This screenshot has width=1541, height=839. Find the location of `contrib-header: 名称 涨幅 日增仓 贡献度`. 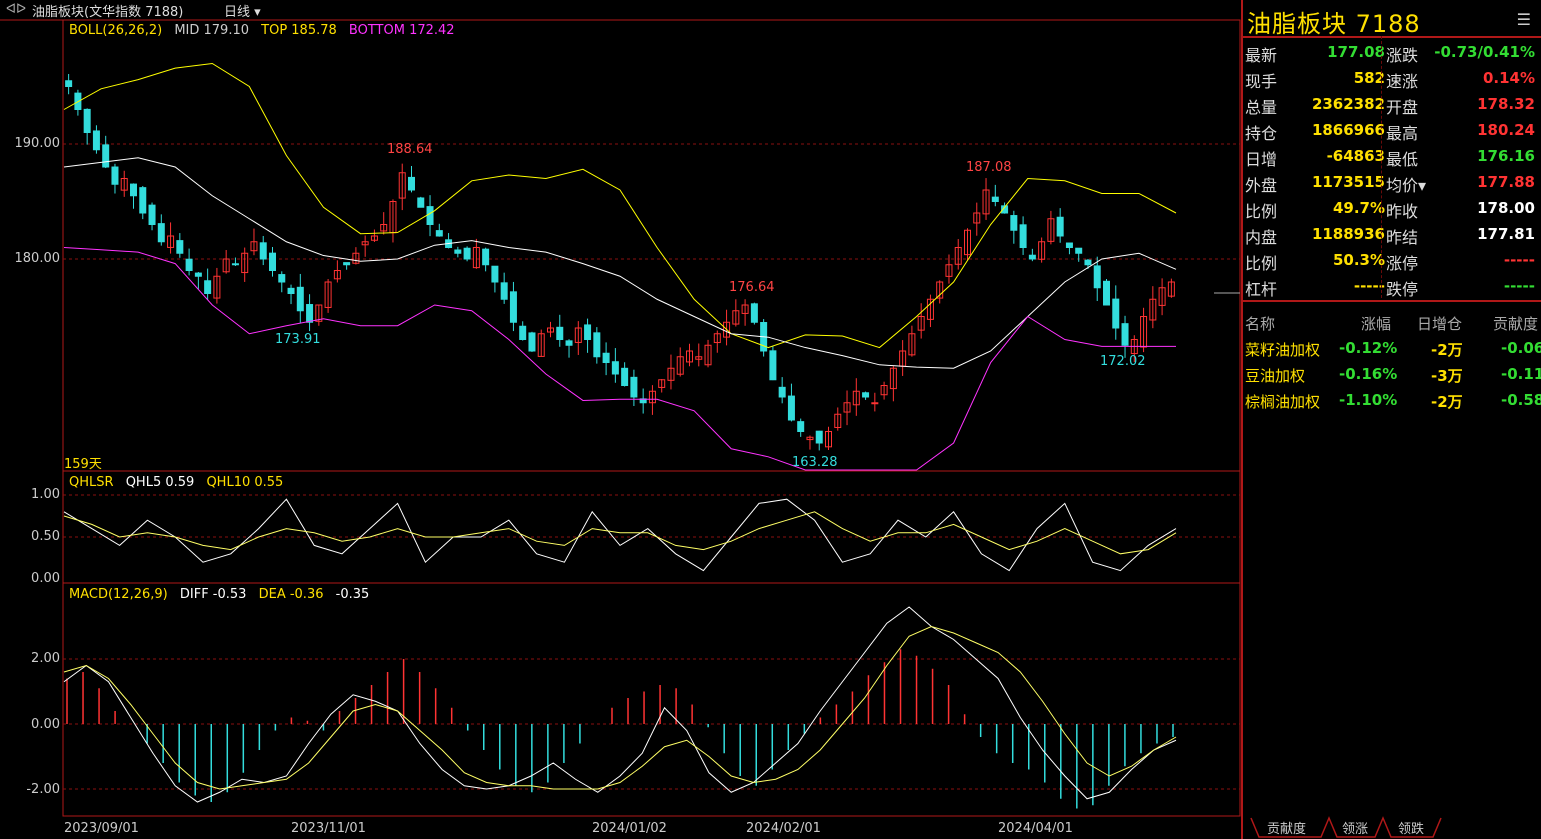

contrib-header: 名称 涨幅 日增仓 贡献度 is located at coordinates (1392, 323).